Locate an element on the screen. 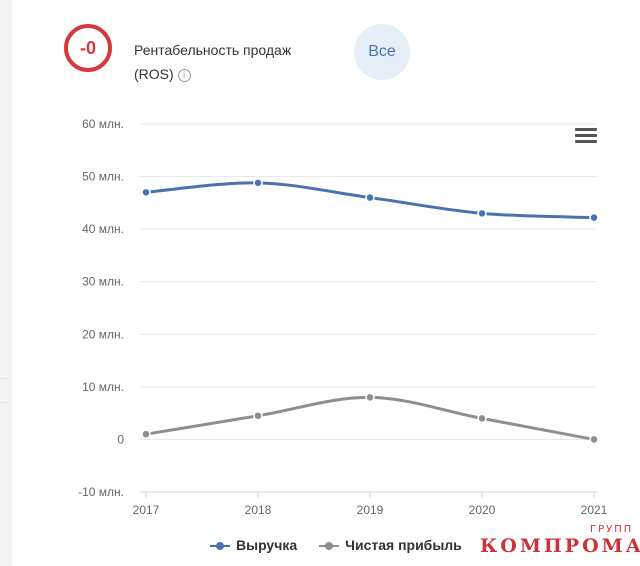 The width and height of the screenshot is (640, 566). legend-label-net-profit: Чистая прибыль is located at coordinates (403, 545).